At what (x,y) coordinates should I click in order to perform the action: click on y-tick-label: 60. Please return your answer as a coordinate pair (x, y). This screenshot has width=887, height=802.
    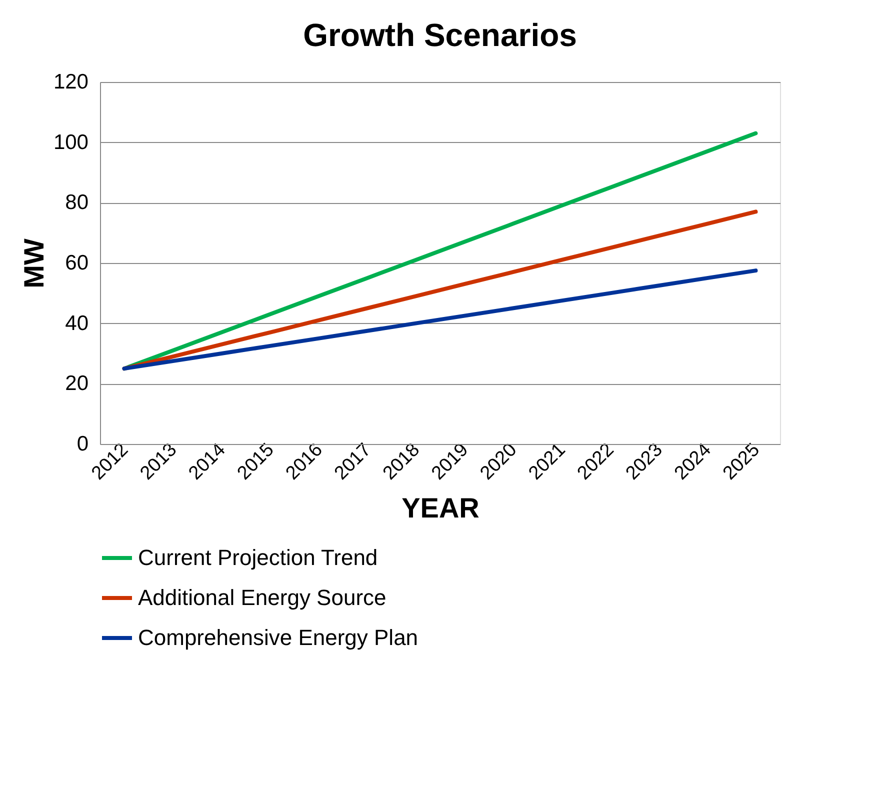
    Looking at the image, I should click on (76, 263).